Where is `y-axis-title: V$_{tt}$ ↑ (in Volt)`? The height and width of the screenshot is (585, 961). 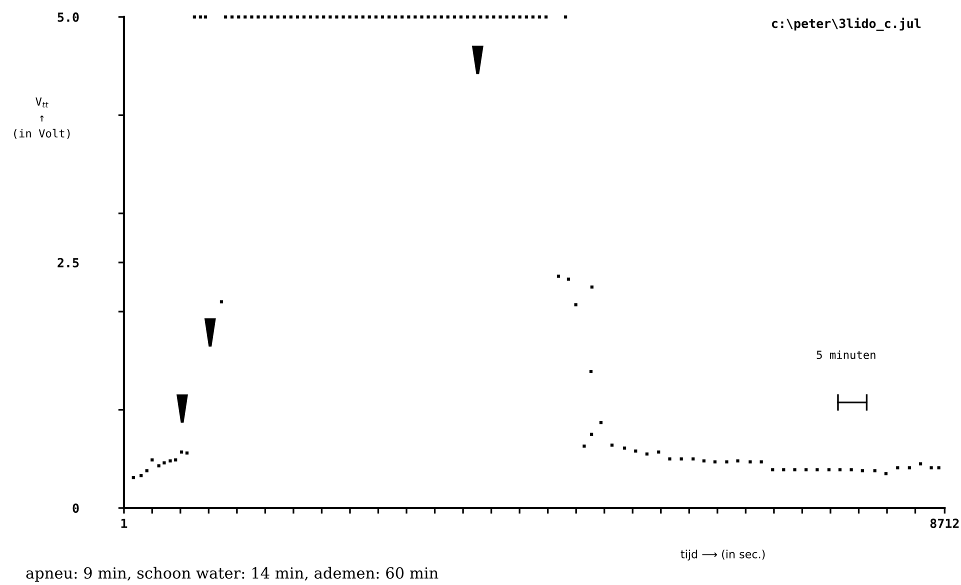
y-axis-title: V$_{tt}$ ↑ (in Volt) is located at coordinates (42, 118).